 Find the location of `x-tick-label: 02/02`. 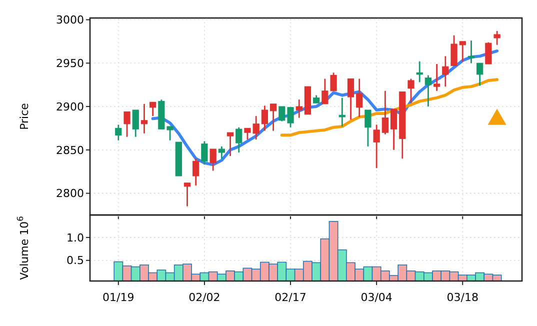

x-tick-label: 02/02 is located at coordinates (204, 297).